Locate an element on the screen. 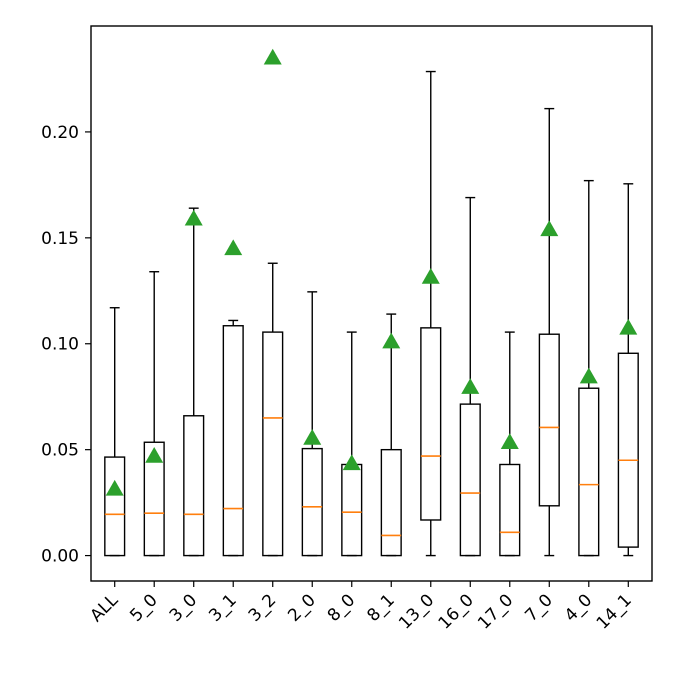 The height and width of the screenshot is (678, 678). y-tick-label: 0.00 is located at coordinates (60, 557).